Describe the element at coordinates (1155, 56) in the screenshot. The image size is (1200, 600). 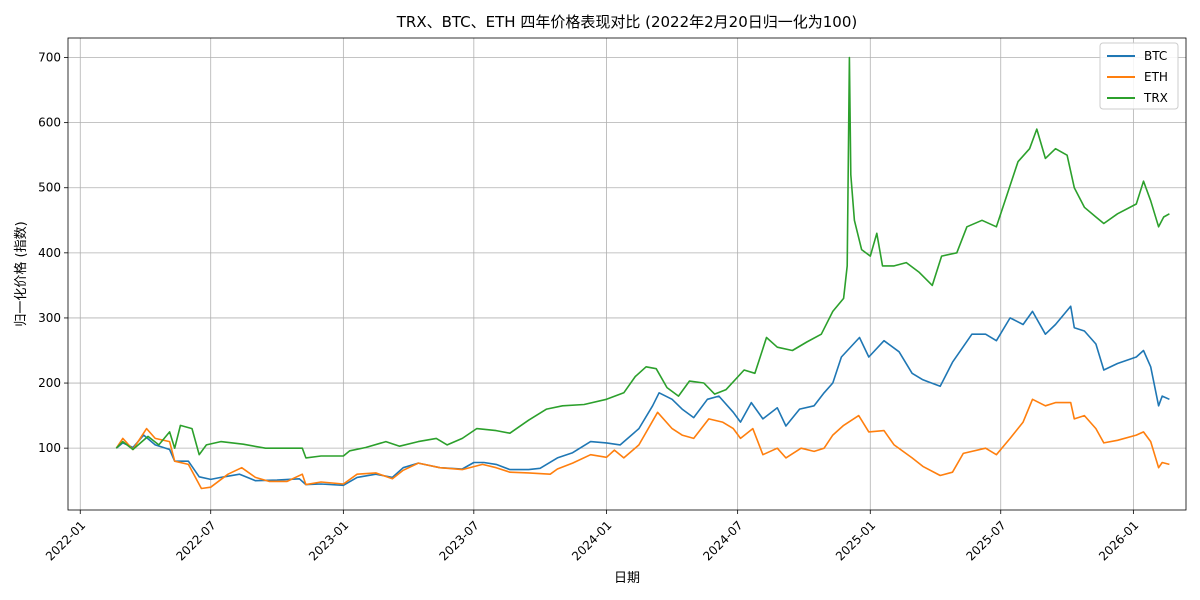
I see `legend-label-btc: BTC` at that location.